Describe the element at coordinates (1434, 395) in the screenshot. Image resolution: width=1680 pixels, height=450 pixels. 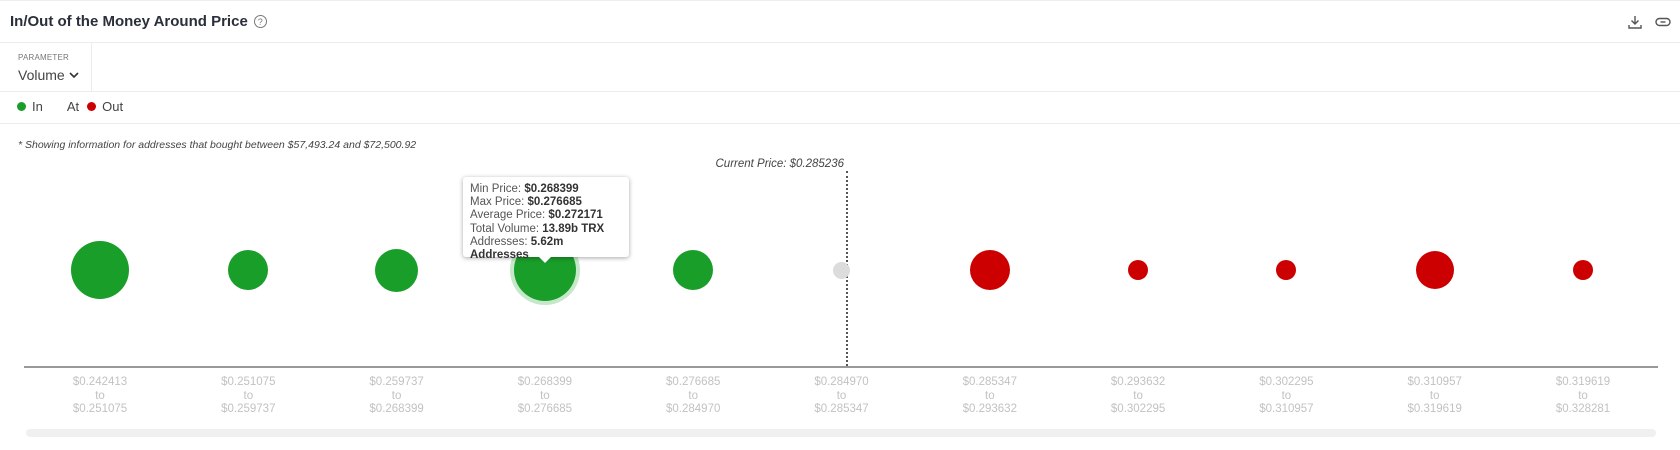
I see `x-tick-label: $0.310957 to $0.319619` at that location.